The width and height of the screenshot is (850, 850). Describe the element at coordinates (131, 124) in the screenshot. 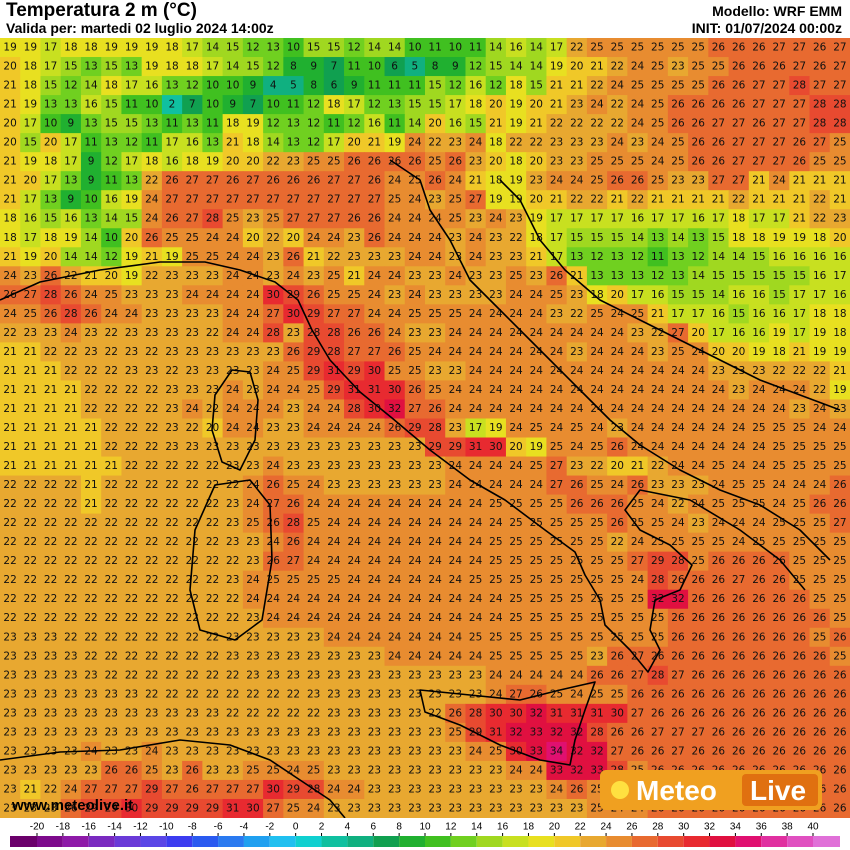

I see `temperature-value: 15` at that location.